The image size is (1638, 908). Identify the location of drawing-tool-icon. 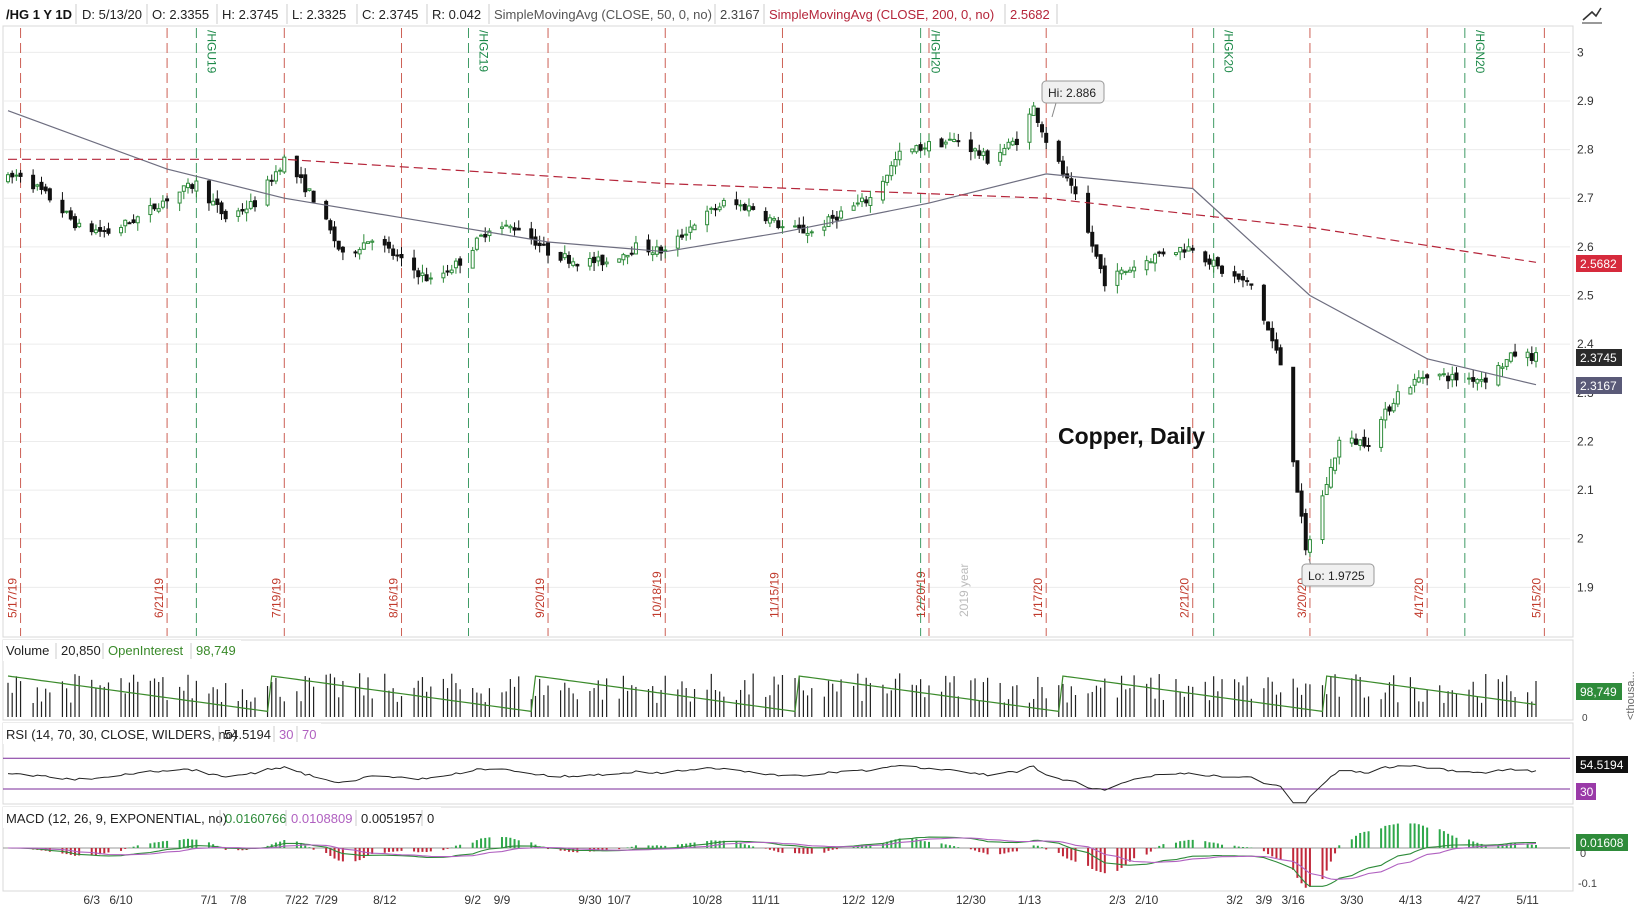
(1590, 14).